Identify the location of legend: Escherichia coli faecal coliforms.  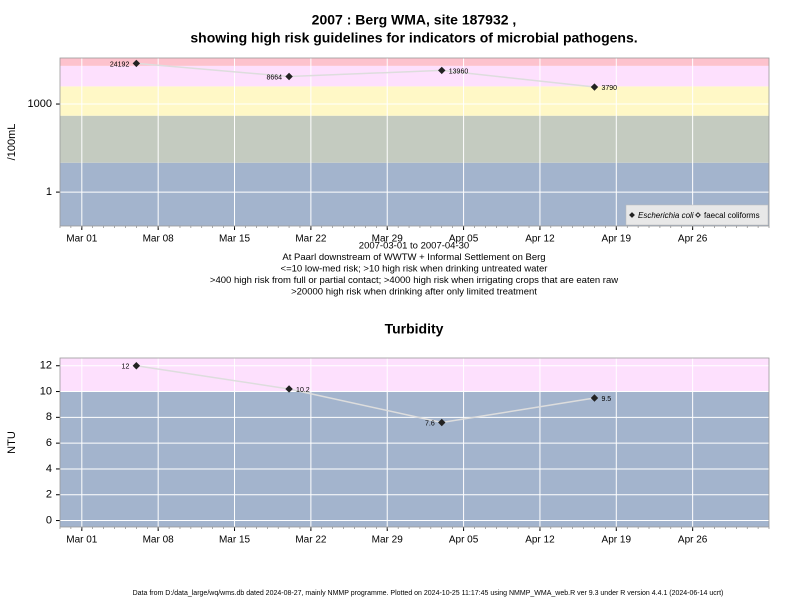
(697, 215).